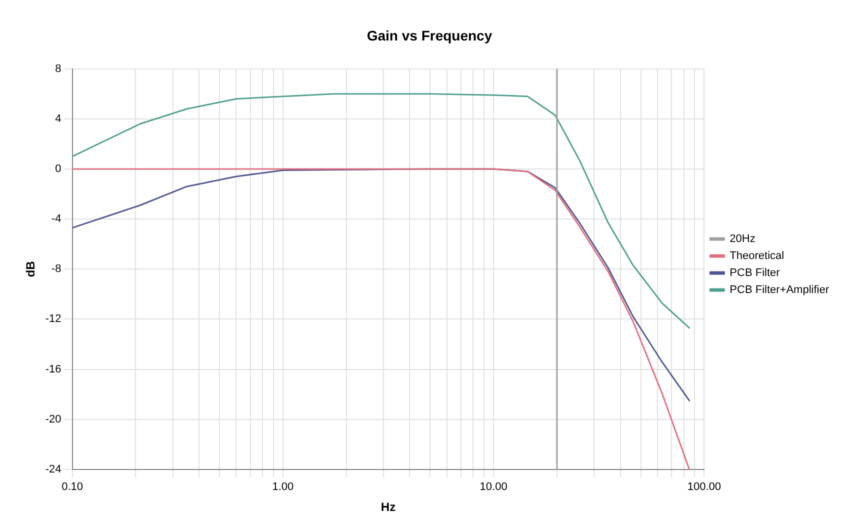  Describe the element at coordinates (780, 290) in the screenshot. I see `legend-label: PCB Filter+Amplifier` at that location.